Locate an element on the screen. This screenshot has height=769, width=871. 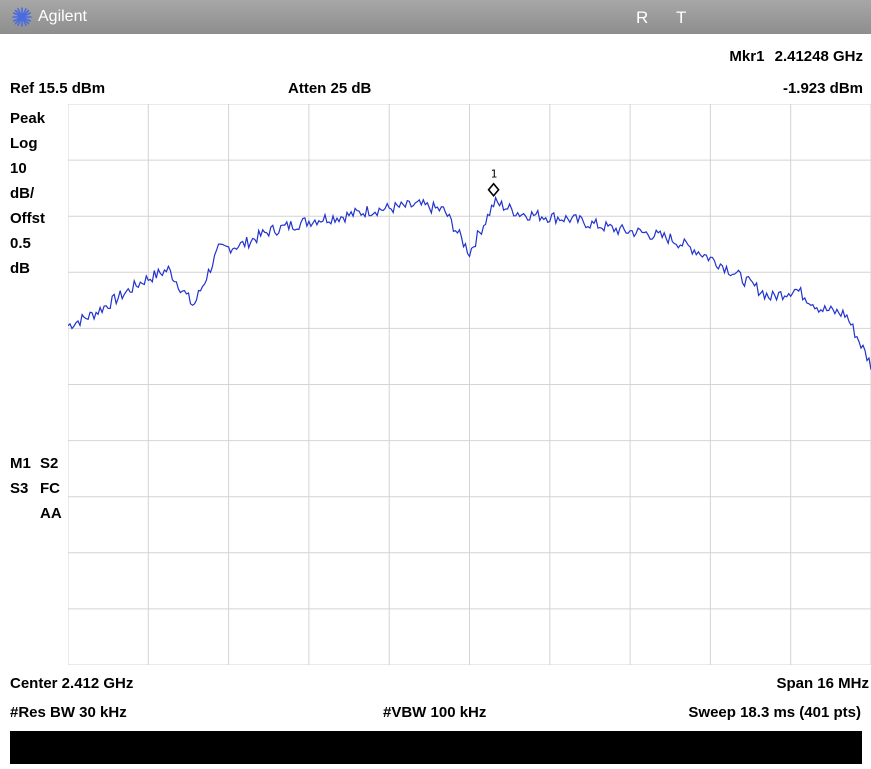
ref-level: Ref 15.5 dBm is located at coordinates (58, 88).